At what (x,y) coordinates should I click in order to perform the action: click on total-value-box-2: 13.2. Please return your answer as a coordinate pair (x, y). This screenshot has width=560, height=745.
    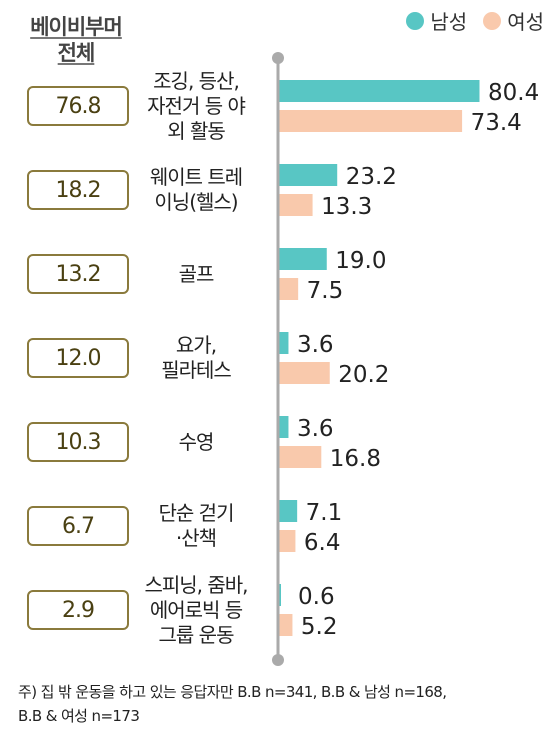
    Looking at the image, I should click on (78, 274).